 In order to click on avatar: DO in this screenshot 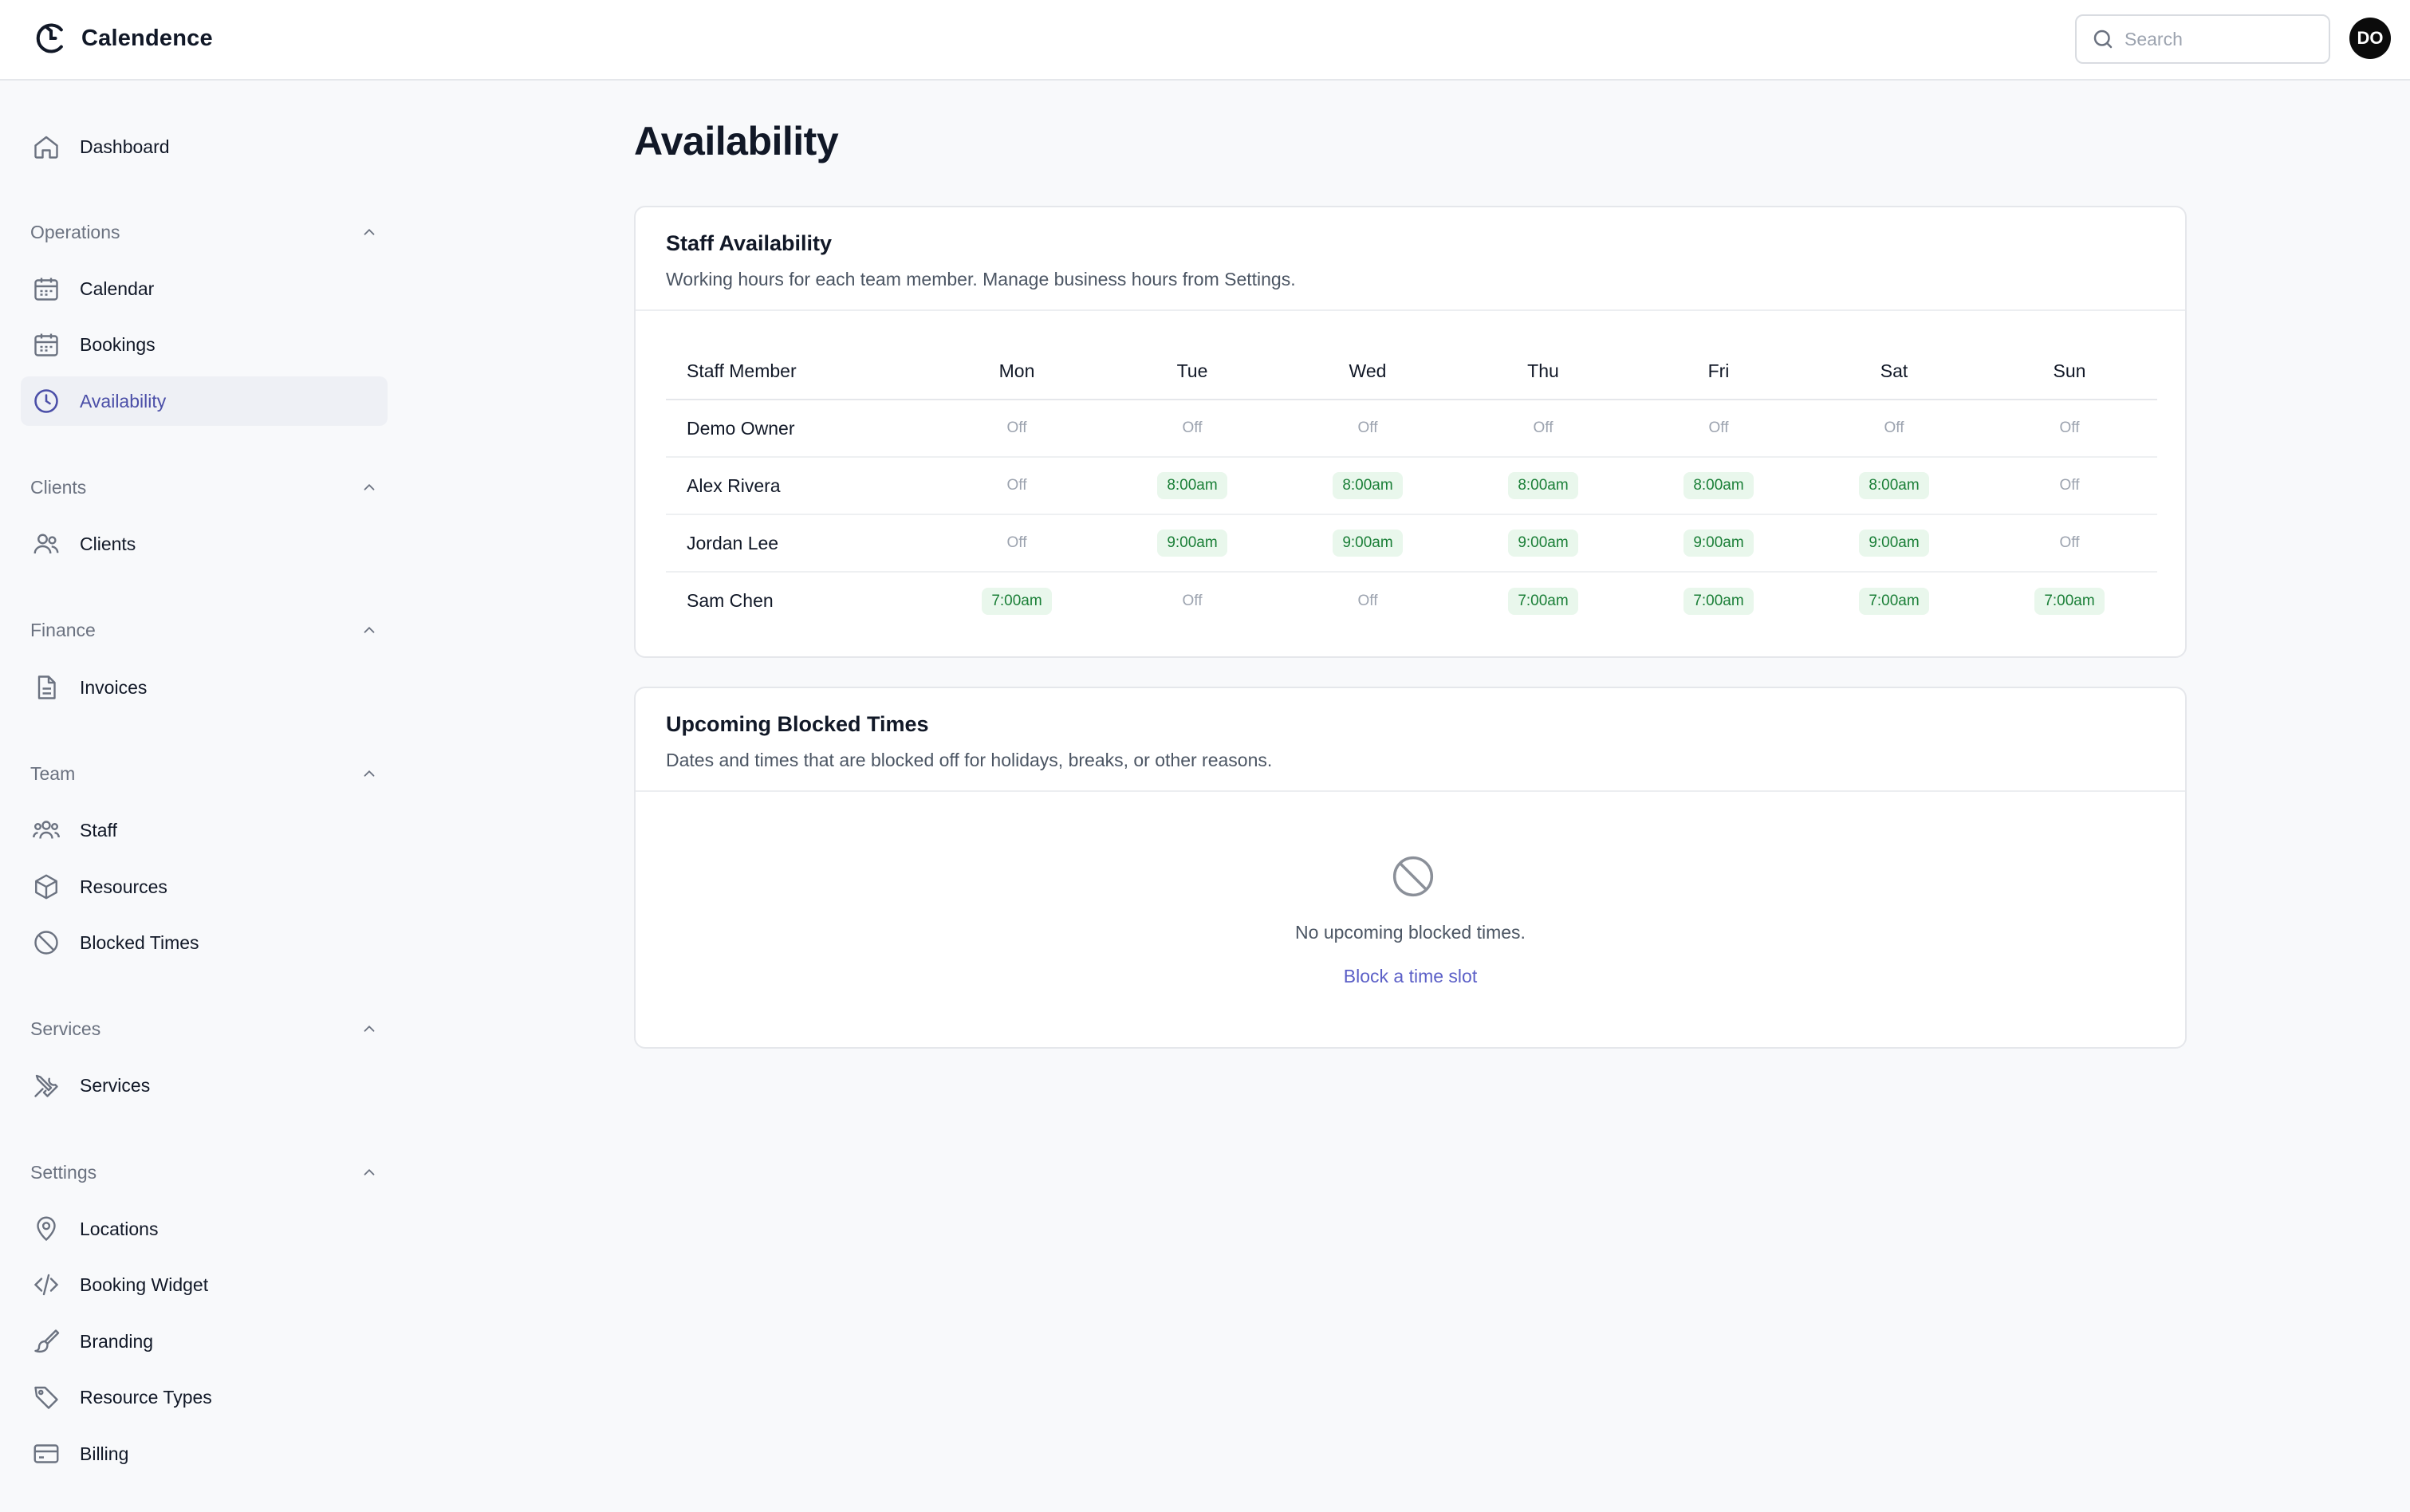, I will do `click(2370, 38)`.